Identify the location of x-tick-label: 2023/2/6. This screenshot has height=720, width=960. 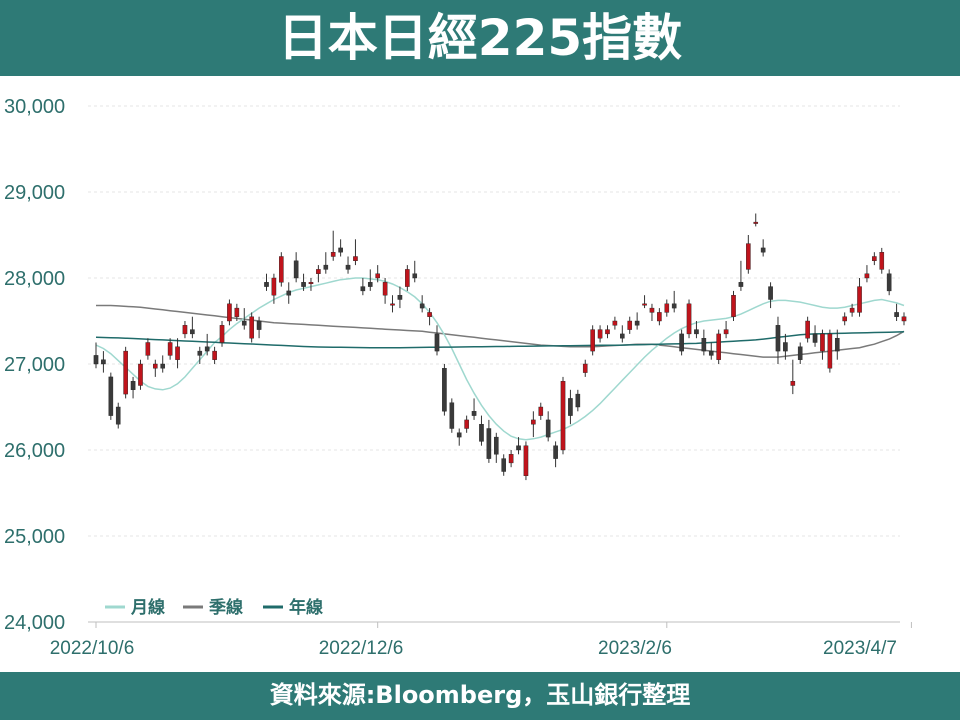
(635, 648).